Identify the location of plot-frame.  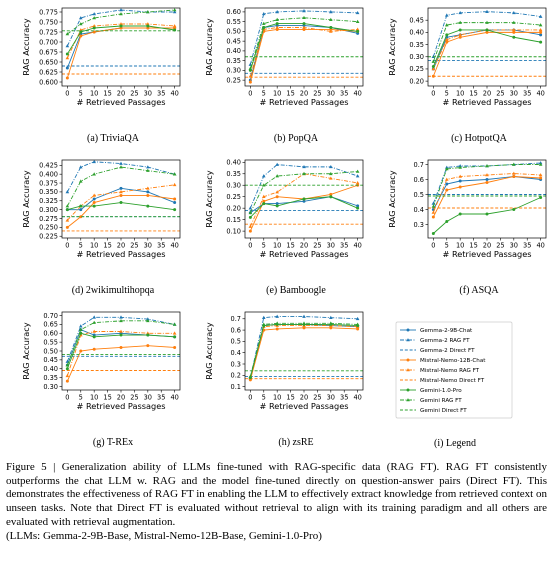
(487, 47).